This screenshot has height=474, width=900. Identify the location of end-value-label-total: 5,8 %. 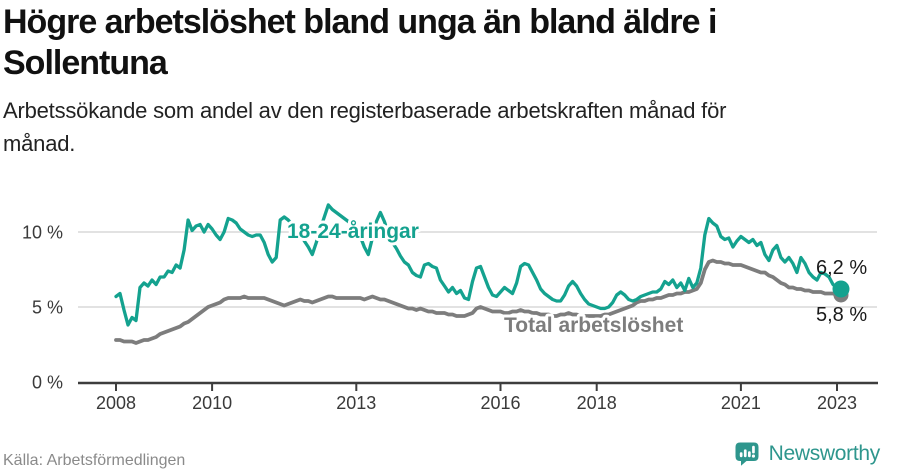
(841, 315).